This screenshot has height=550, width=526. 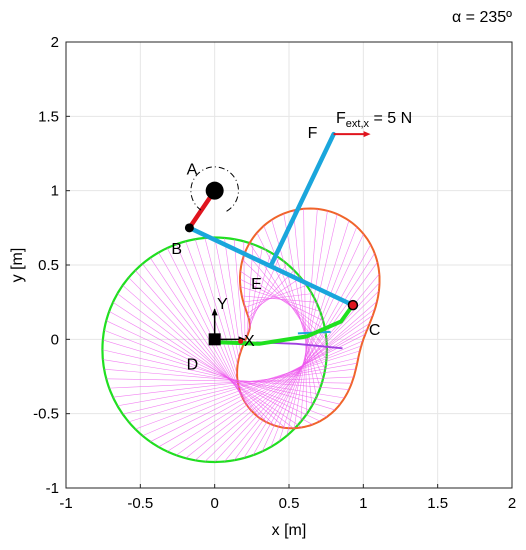 I want to click on x-tick-label: -0.5, so click(x=140, y=503).